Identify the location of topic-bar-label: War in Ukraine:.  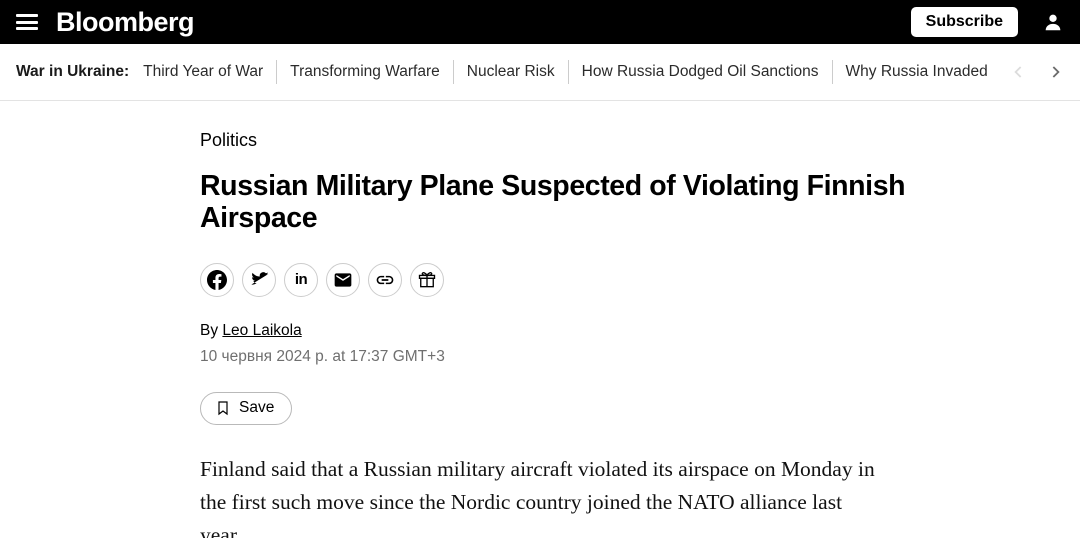
(73, 71).